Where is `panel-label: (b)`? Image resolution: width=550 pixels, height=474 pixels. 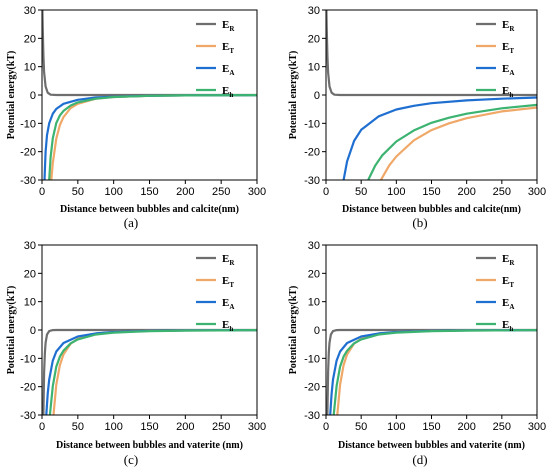 panel-label: (b) is located at coordinates (419, 222).